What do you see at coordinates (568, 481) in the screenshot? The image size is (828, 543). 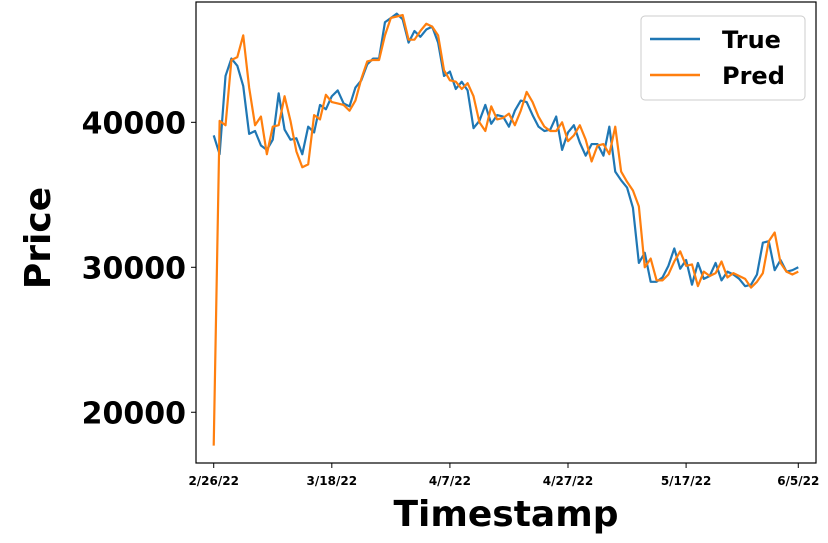 I see `x-tick-label: 4/27/22` at bounding box center [568, 481].